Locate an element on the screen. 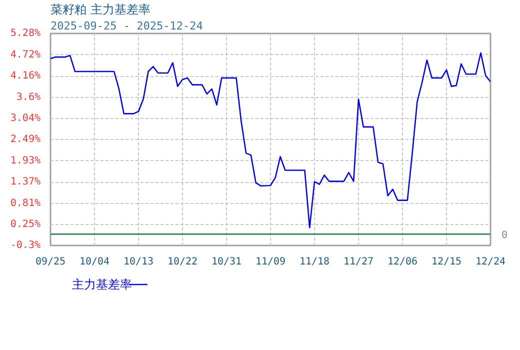  ref-line-label: 0 is located at coordinates (505, 236).